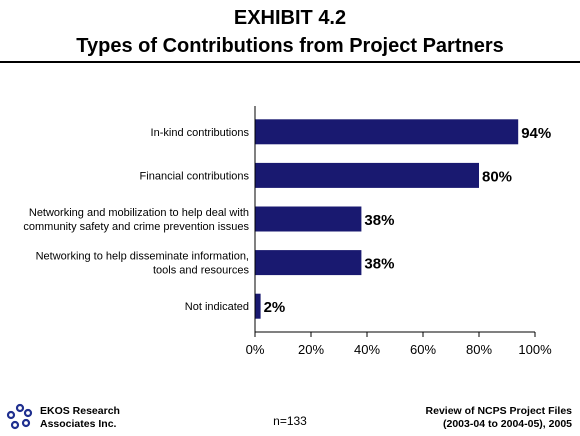  Describe the element at coordinates (535, 349) in the screenshot. I see `x-tick-label: 100%` at that location.